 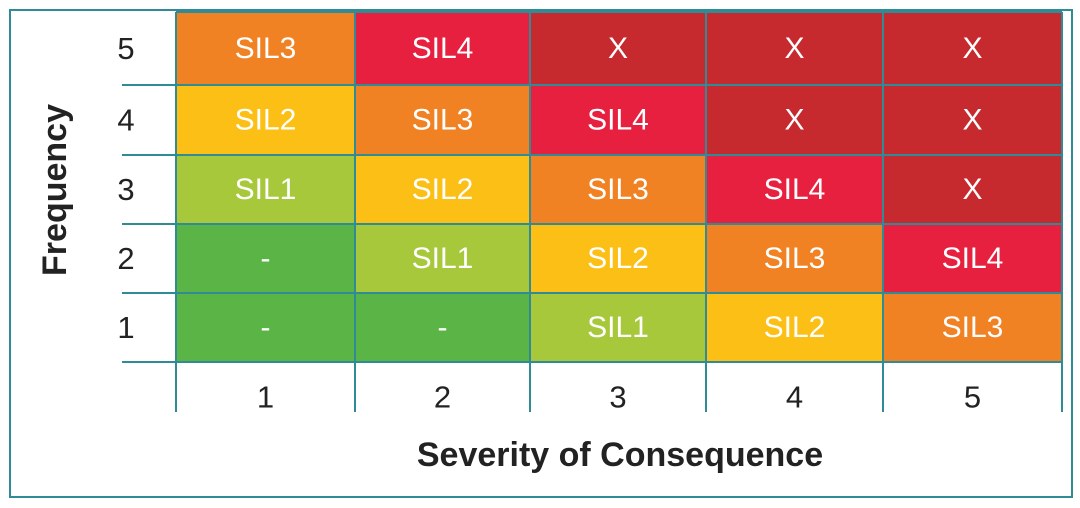 What do you see at coordinates (125, 327) in the screenshot?
I see `y-axis-label: 1` at bounding box center [125, 327].